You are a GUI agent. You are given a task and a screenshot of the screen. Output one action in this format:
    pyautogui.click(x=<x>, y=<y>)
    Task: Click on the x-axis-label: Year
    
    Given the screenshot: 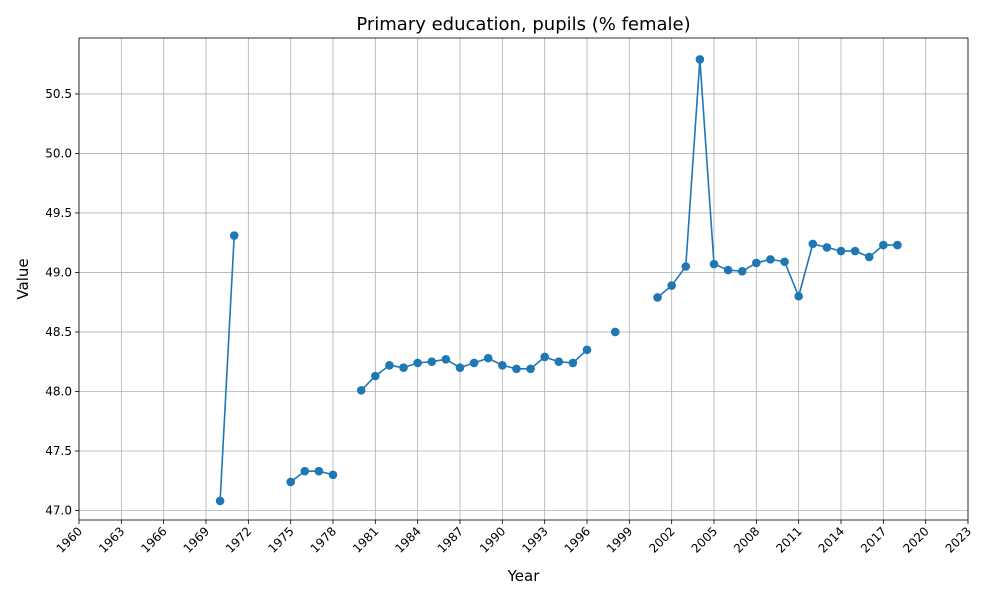 What is the action you would take?
    pyautogui.click(x=524, y=576)
    